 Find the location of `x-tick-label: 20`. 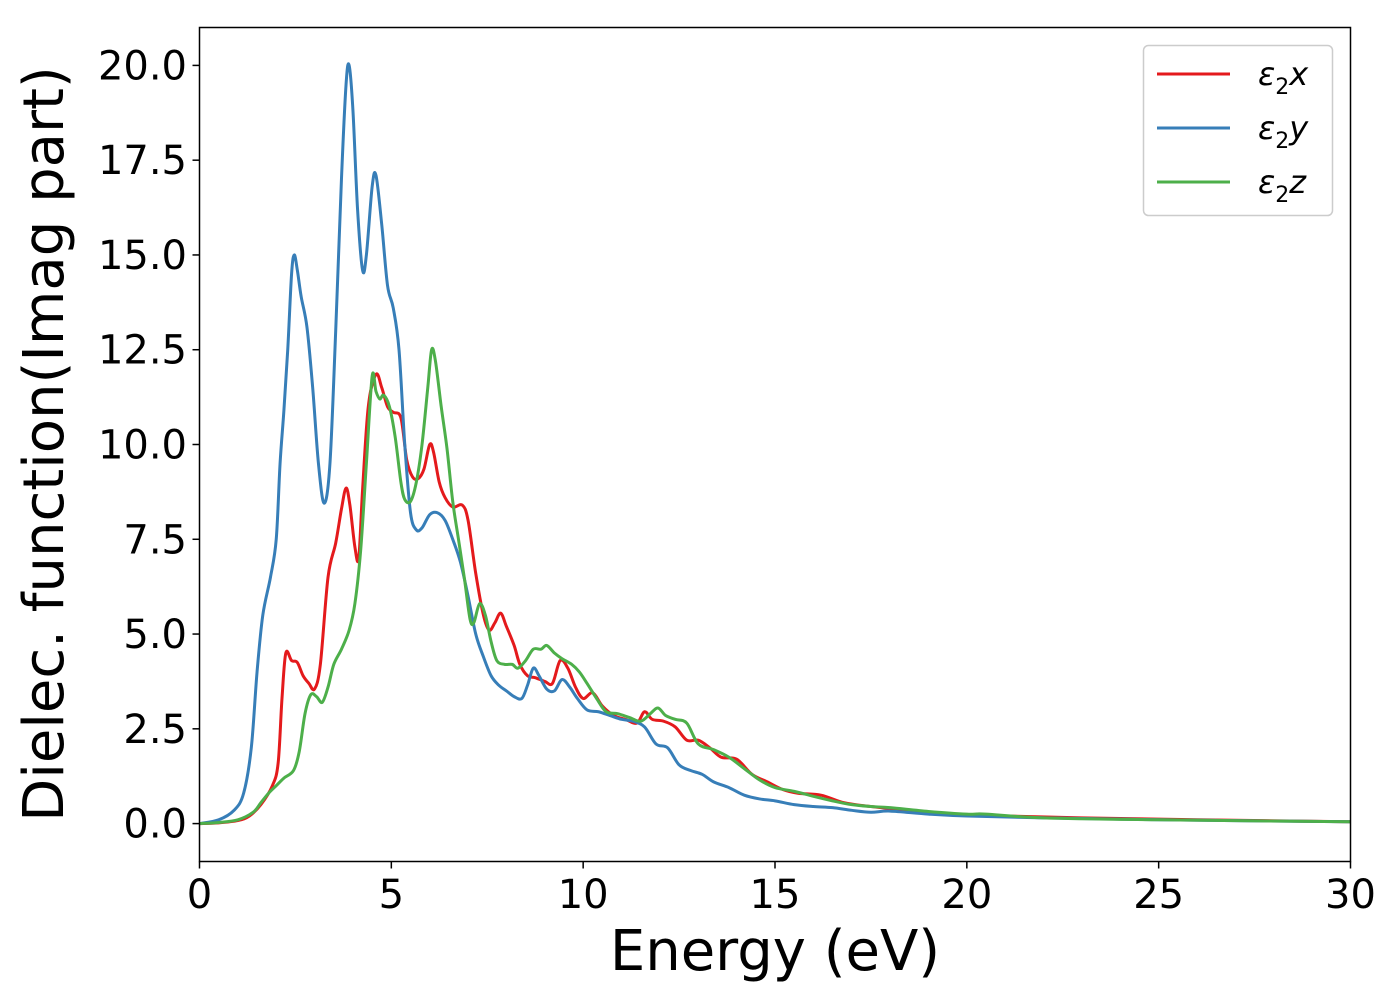

x-tick-label: 20 is located at coordinates (966, 895).